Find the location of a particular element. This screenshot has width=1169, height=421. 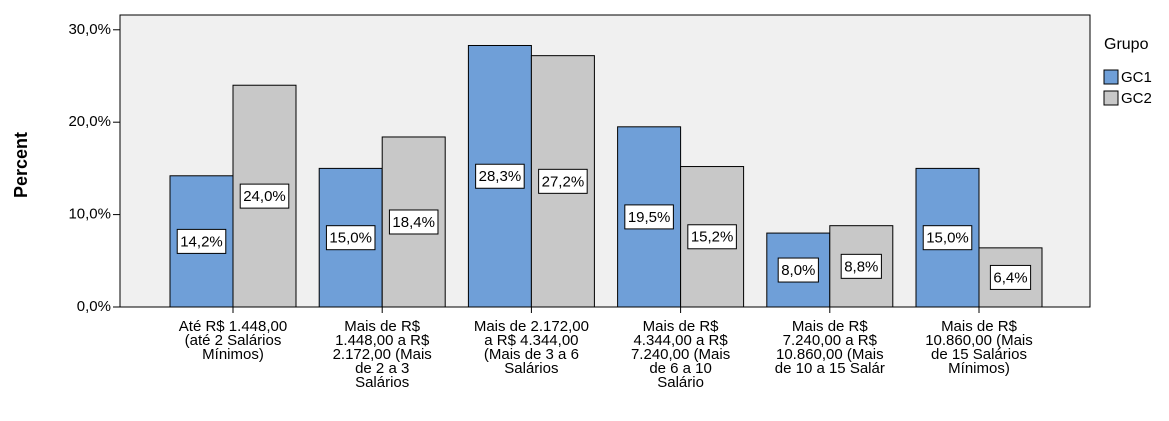

value-label: 28,3% is located at coordinates (500, 176).